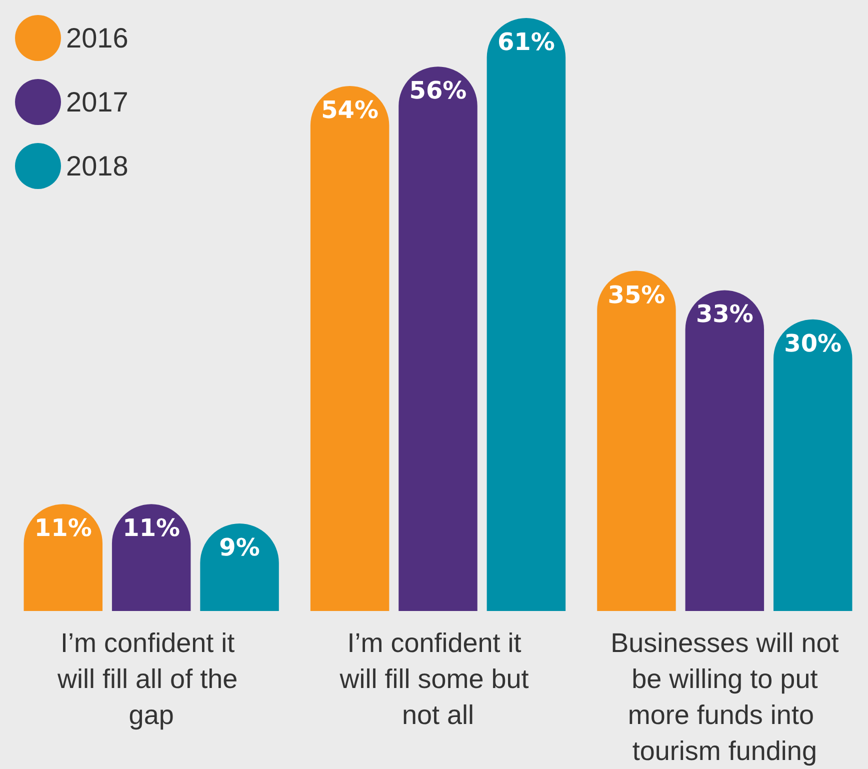 Image resolution: width=868 pixels, height=769 pixels. I want to click on x-tick-label: I’m confident it will fill some but not all, so click(437, 679).